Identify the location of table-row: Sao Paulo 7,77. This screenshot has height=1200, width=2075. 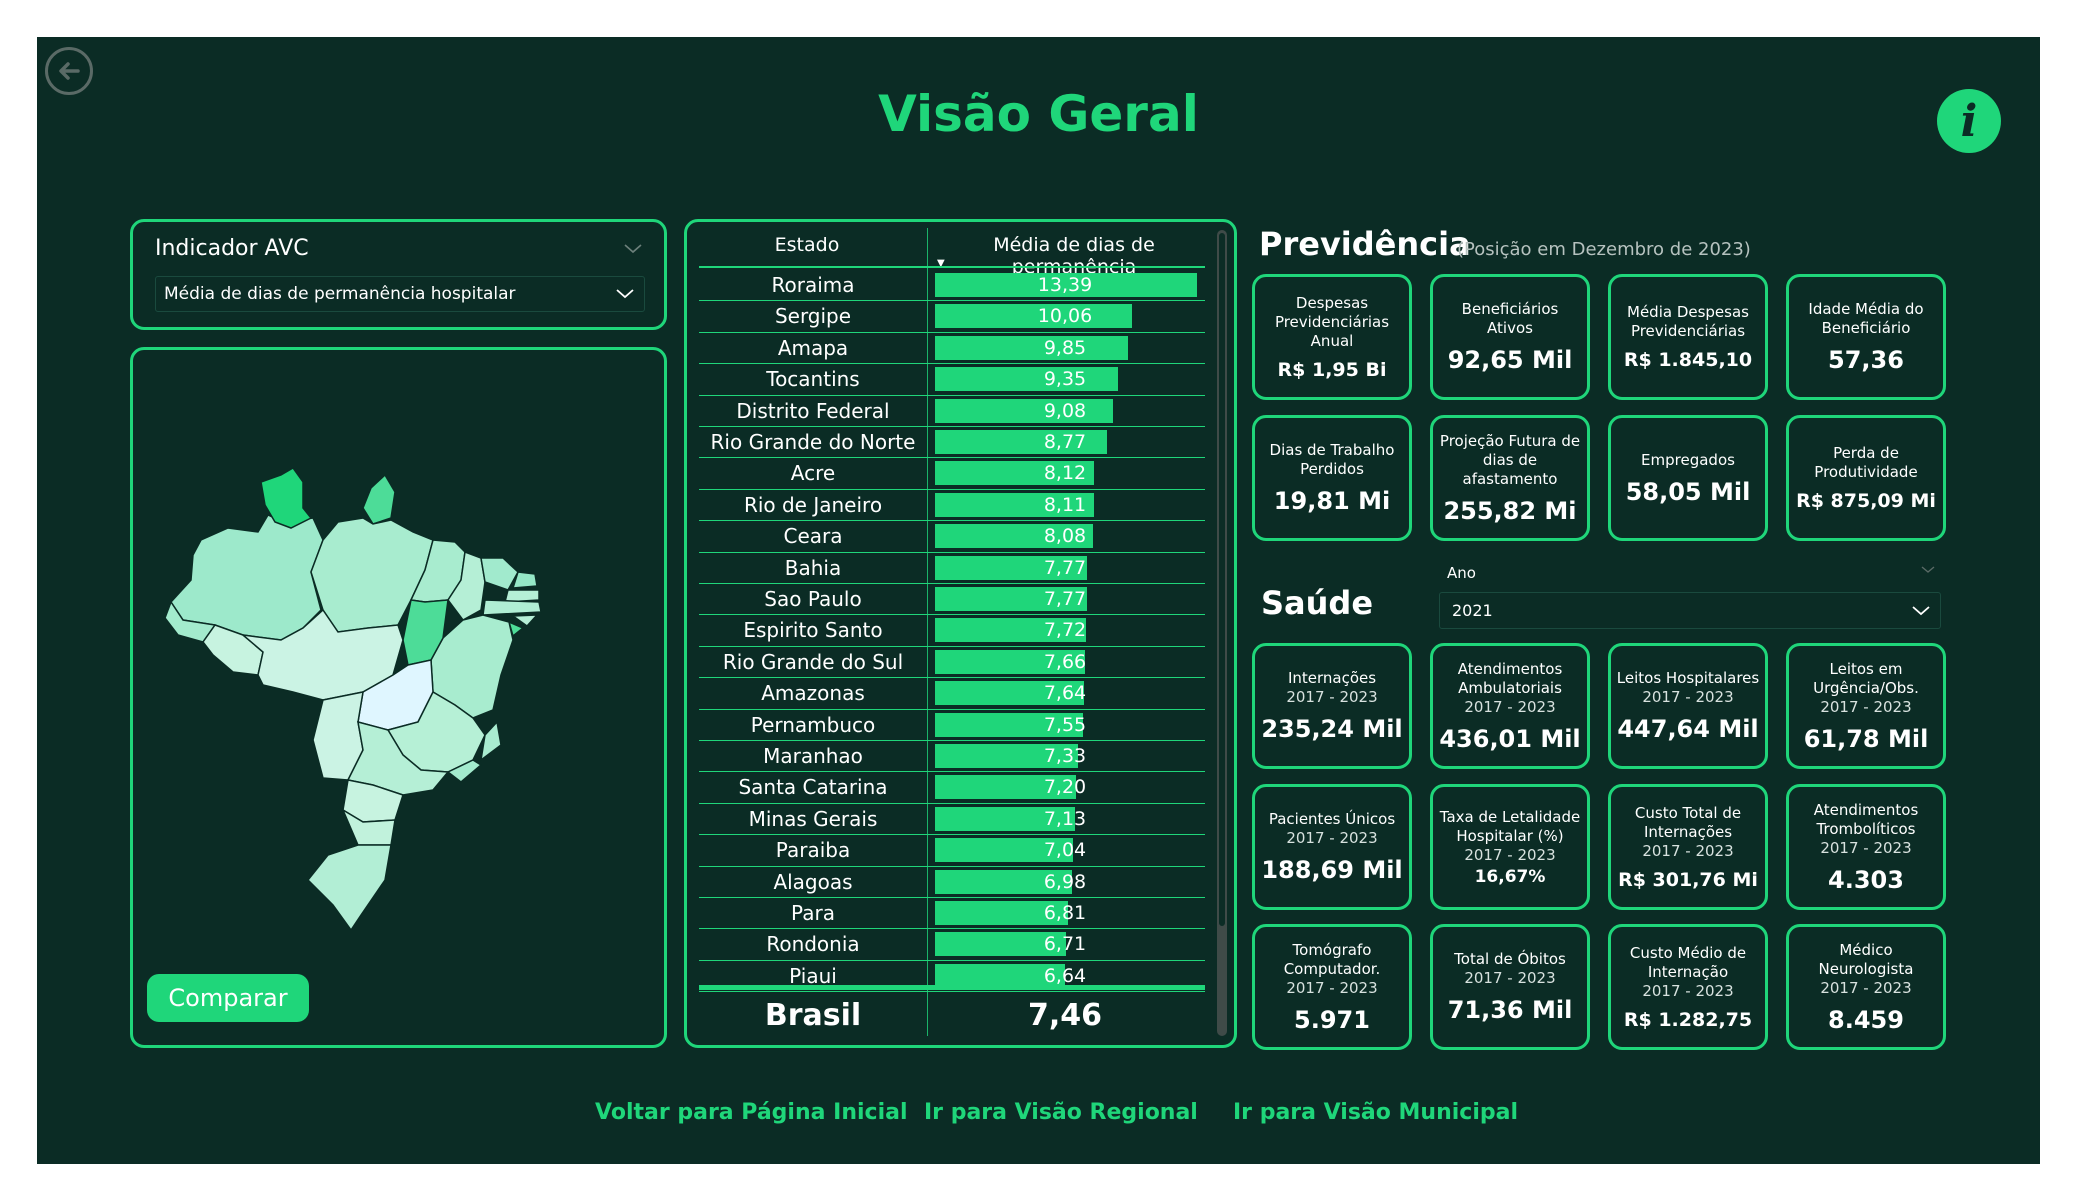
(952, 600).